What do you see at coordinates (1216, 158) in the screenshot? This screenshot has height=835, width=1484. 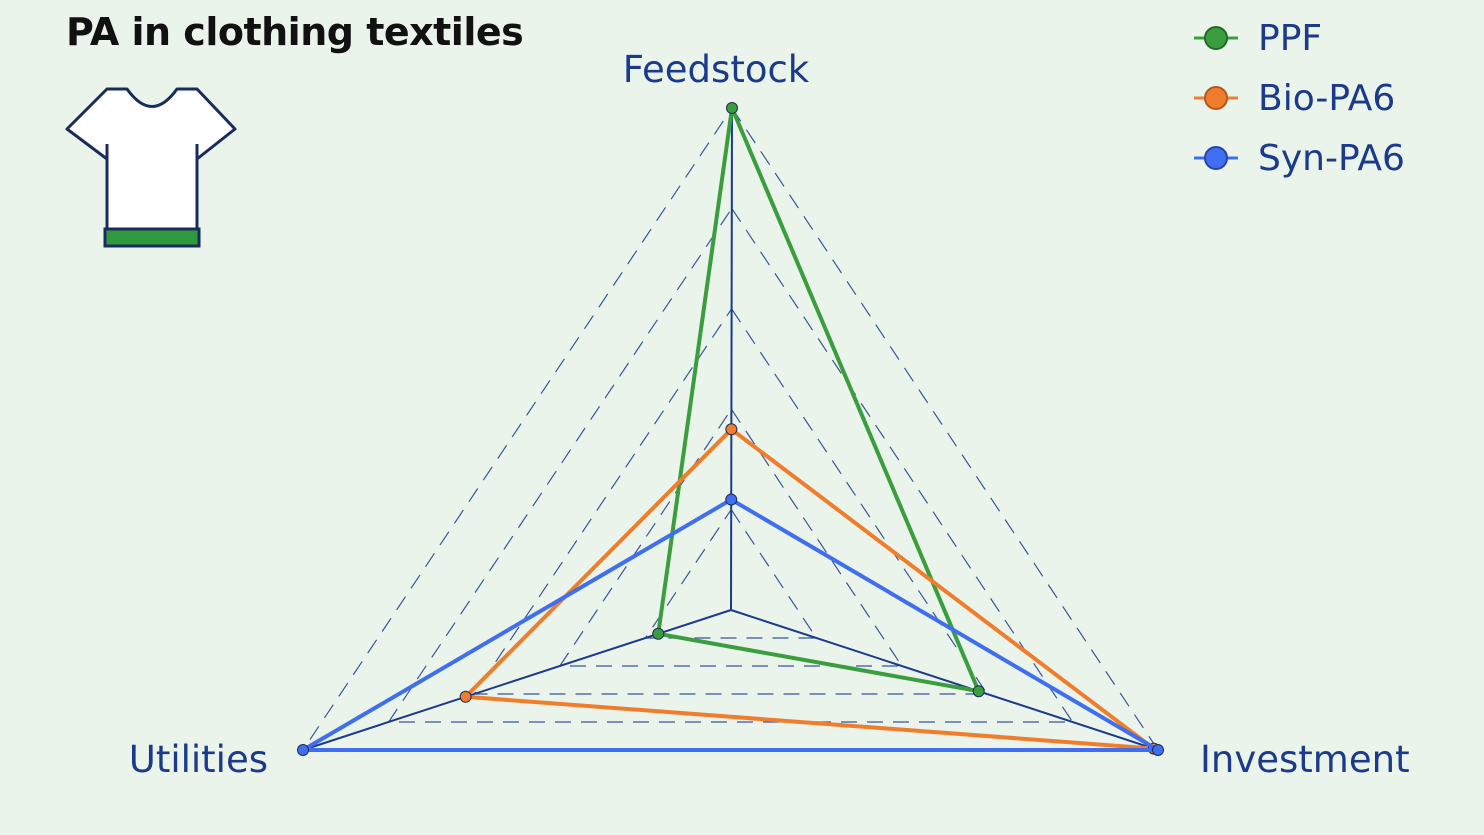 I see `legend-marker-syn-pa6` at bounding box center [1216, 158].